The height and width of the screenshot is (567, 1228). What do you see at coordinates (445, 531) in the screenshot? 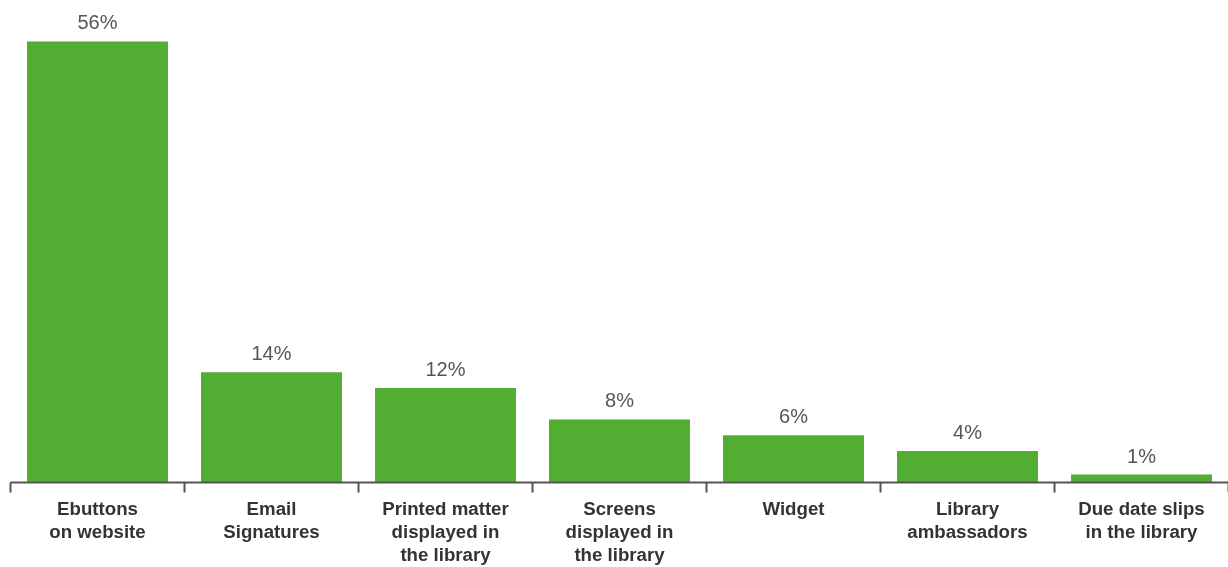
I see `x-tick-label: Printed matter displayed in the library` at bounding box center [445, 531].